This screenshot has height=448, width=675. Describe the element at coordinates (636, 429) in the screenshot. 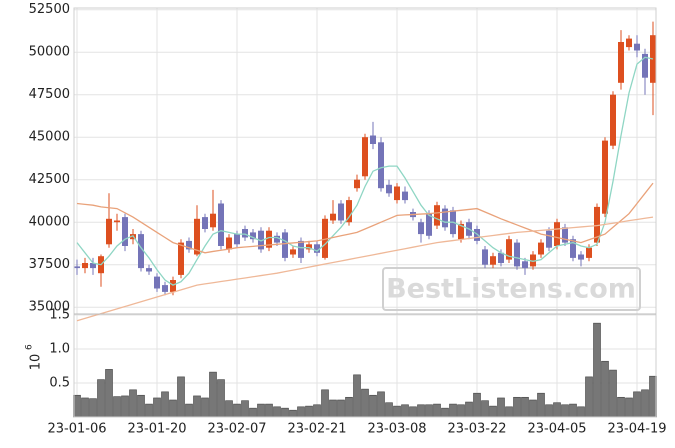

I see `x-tick-label: 23-04-19` at that location.